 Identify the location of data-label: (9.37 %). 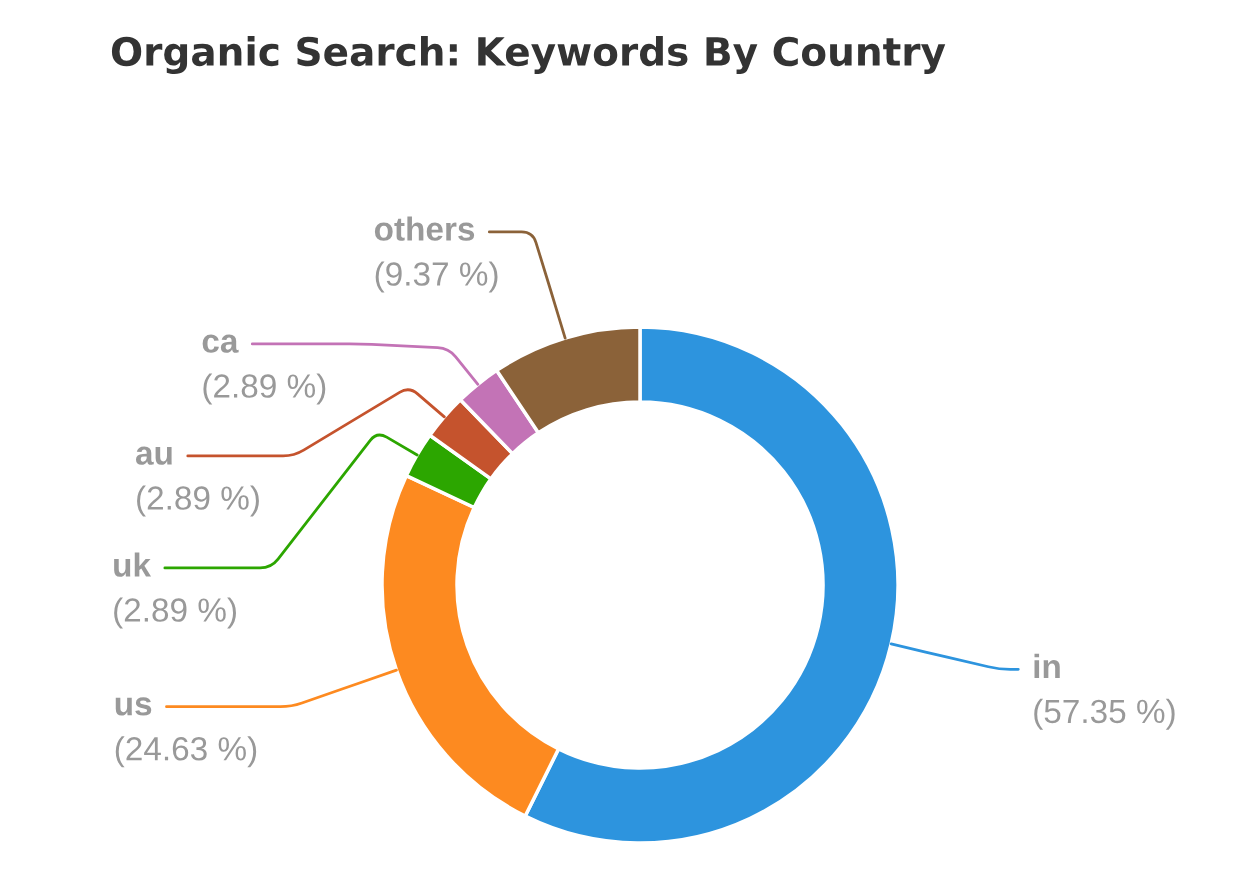
(436, 277).